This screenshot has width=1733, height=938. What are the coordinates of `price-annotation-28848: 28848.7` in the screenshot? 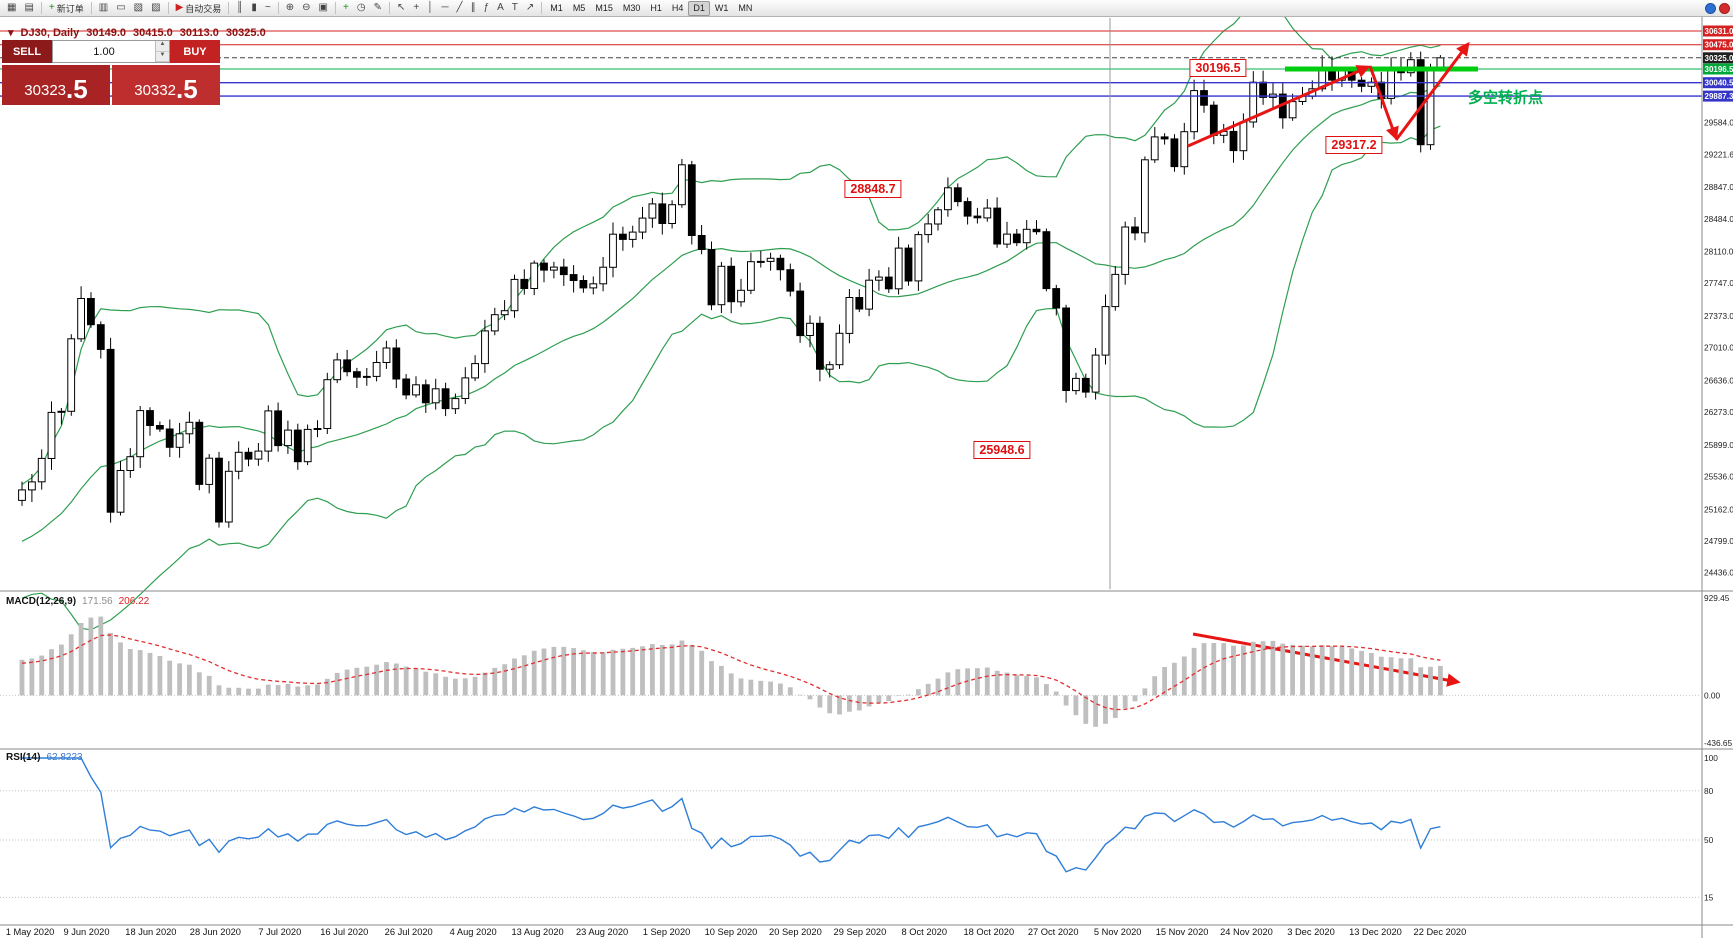 It's located at (873, 189).